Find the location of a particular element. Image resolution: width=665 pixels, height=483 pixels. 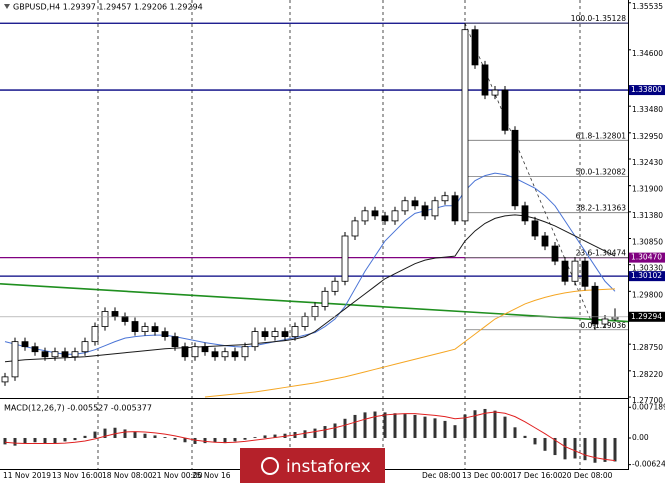

x-tick-label: 17 Dec 16:00 is located at coordinates (537, 475).